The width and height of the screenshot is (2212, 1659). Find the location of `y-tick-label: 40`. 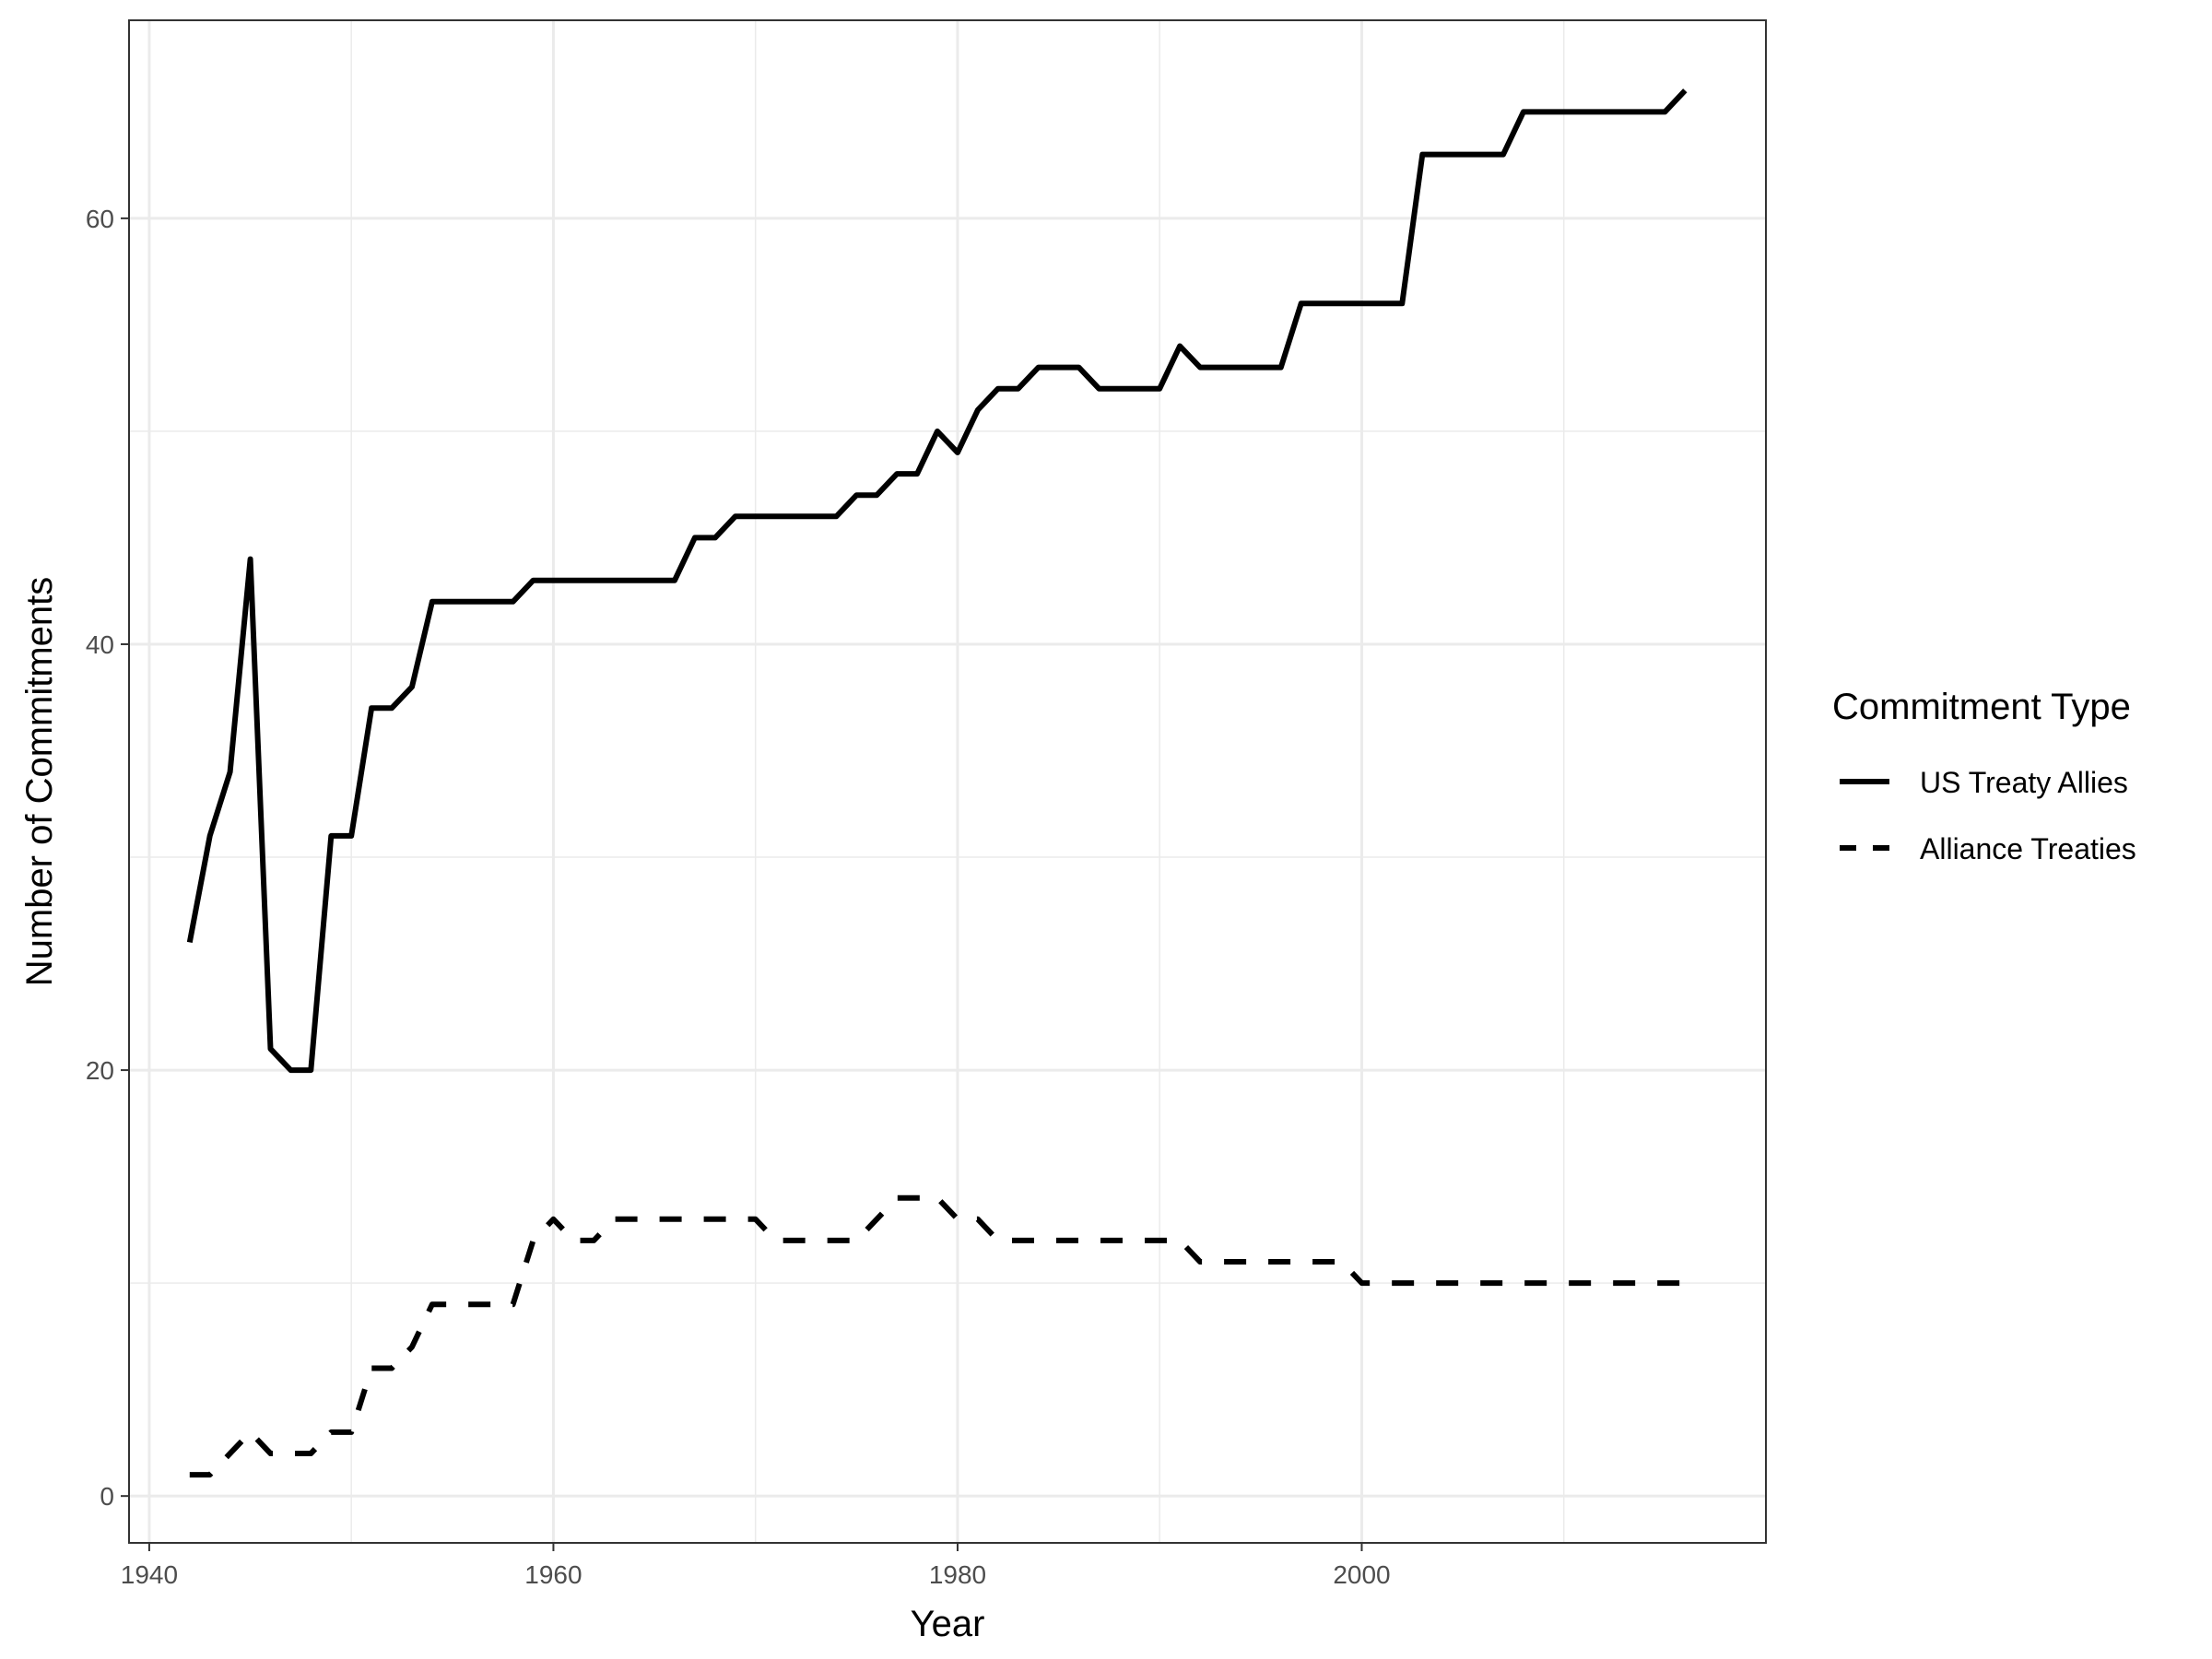

y-tick-label: 40 is located at coordinates (100, 644).